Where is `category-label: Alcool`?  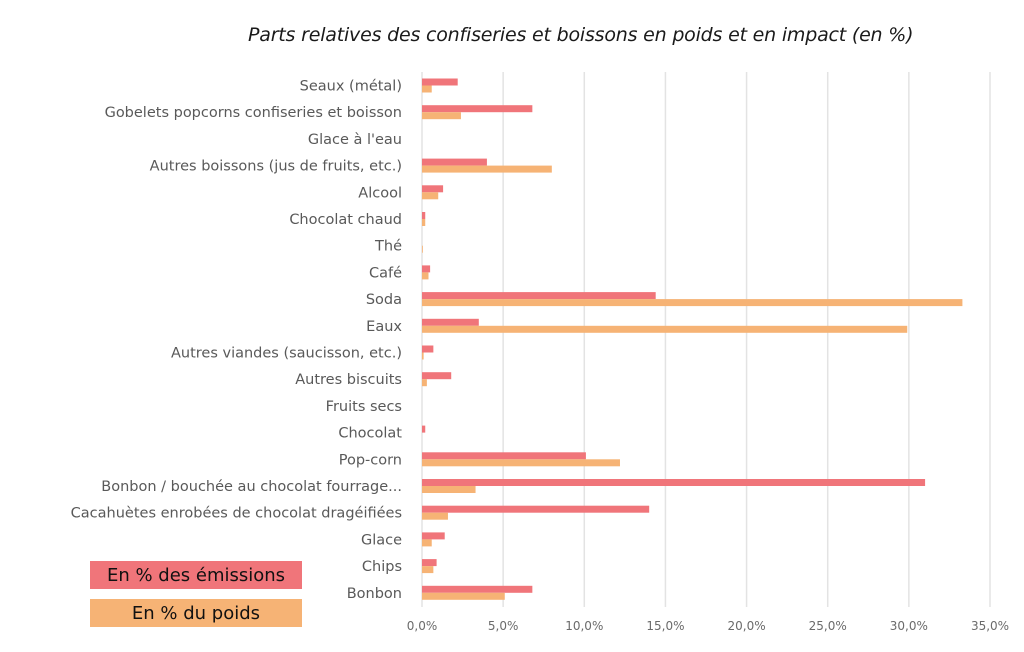 category-label: Alcool is located at coordinates (380, 193).